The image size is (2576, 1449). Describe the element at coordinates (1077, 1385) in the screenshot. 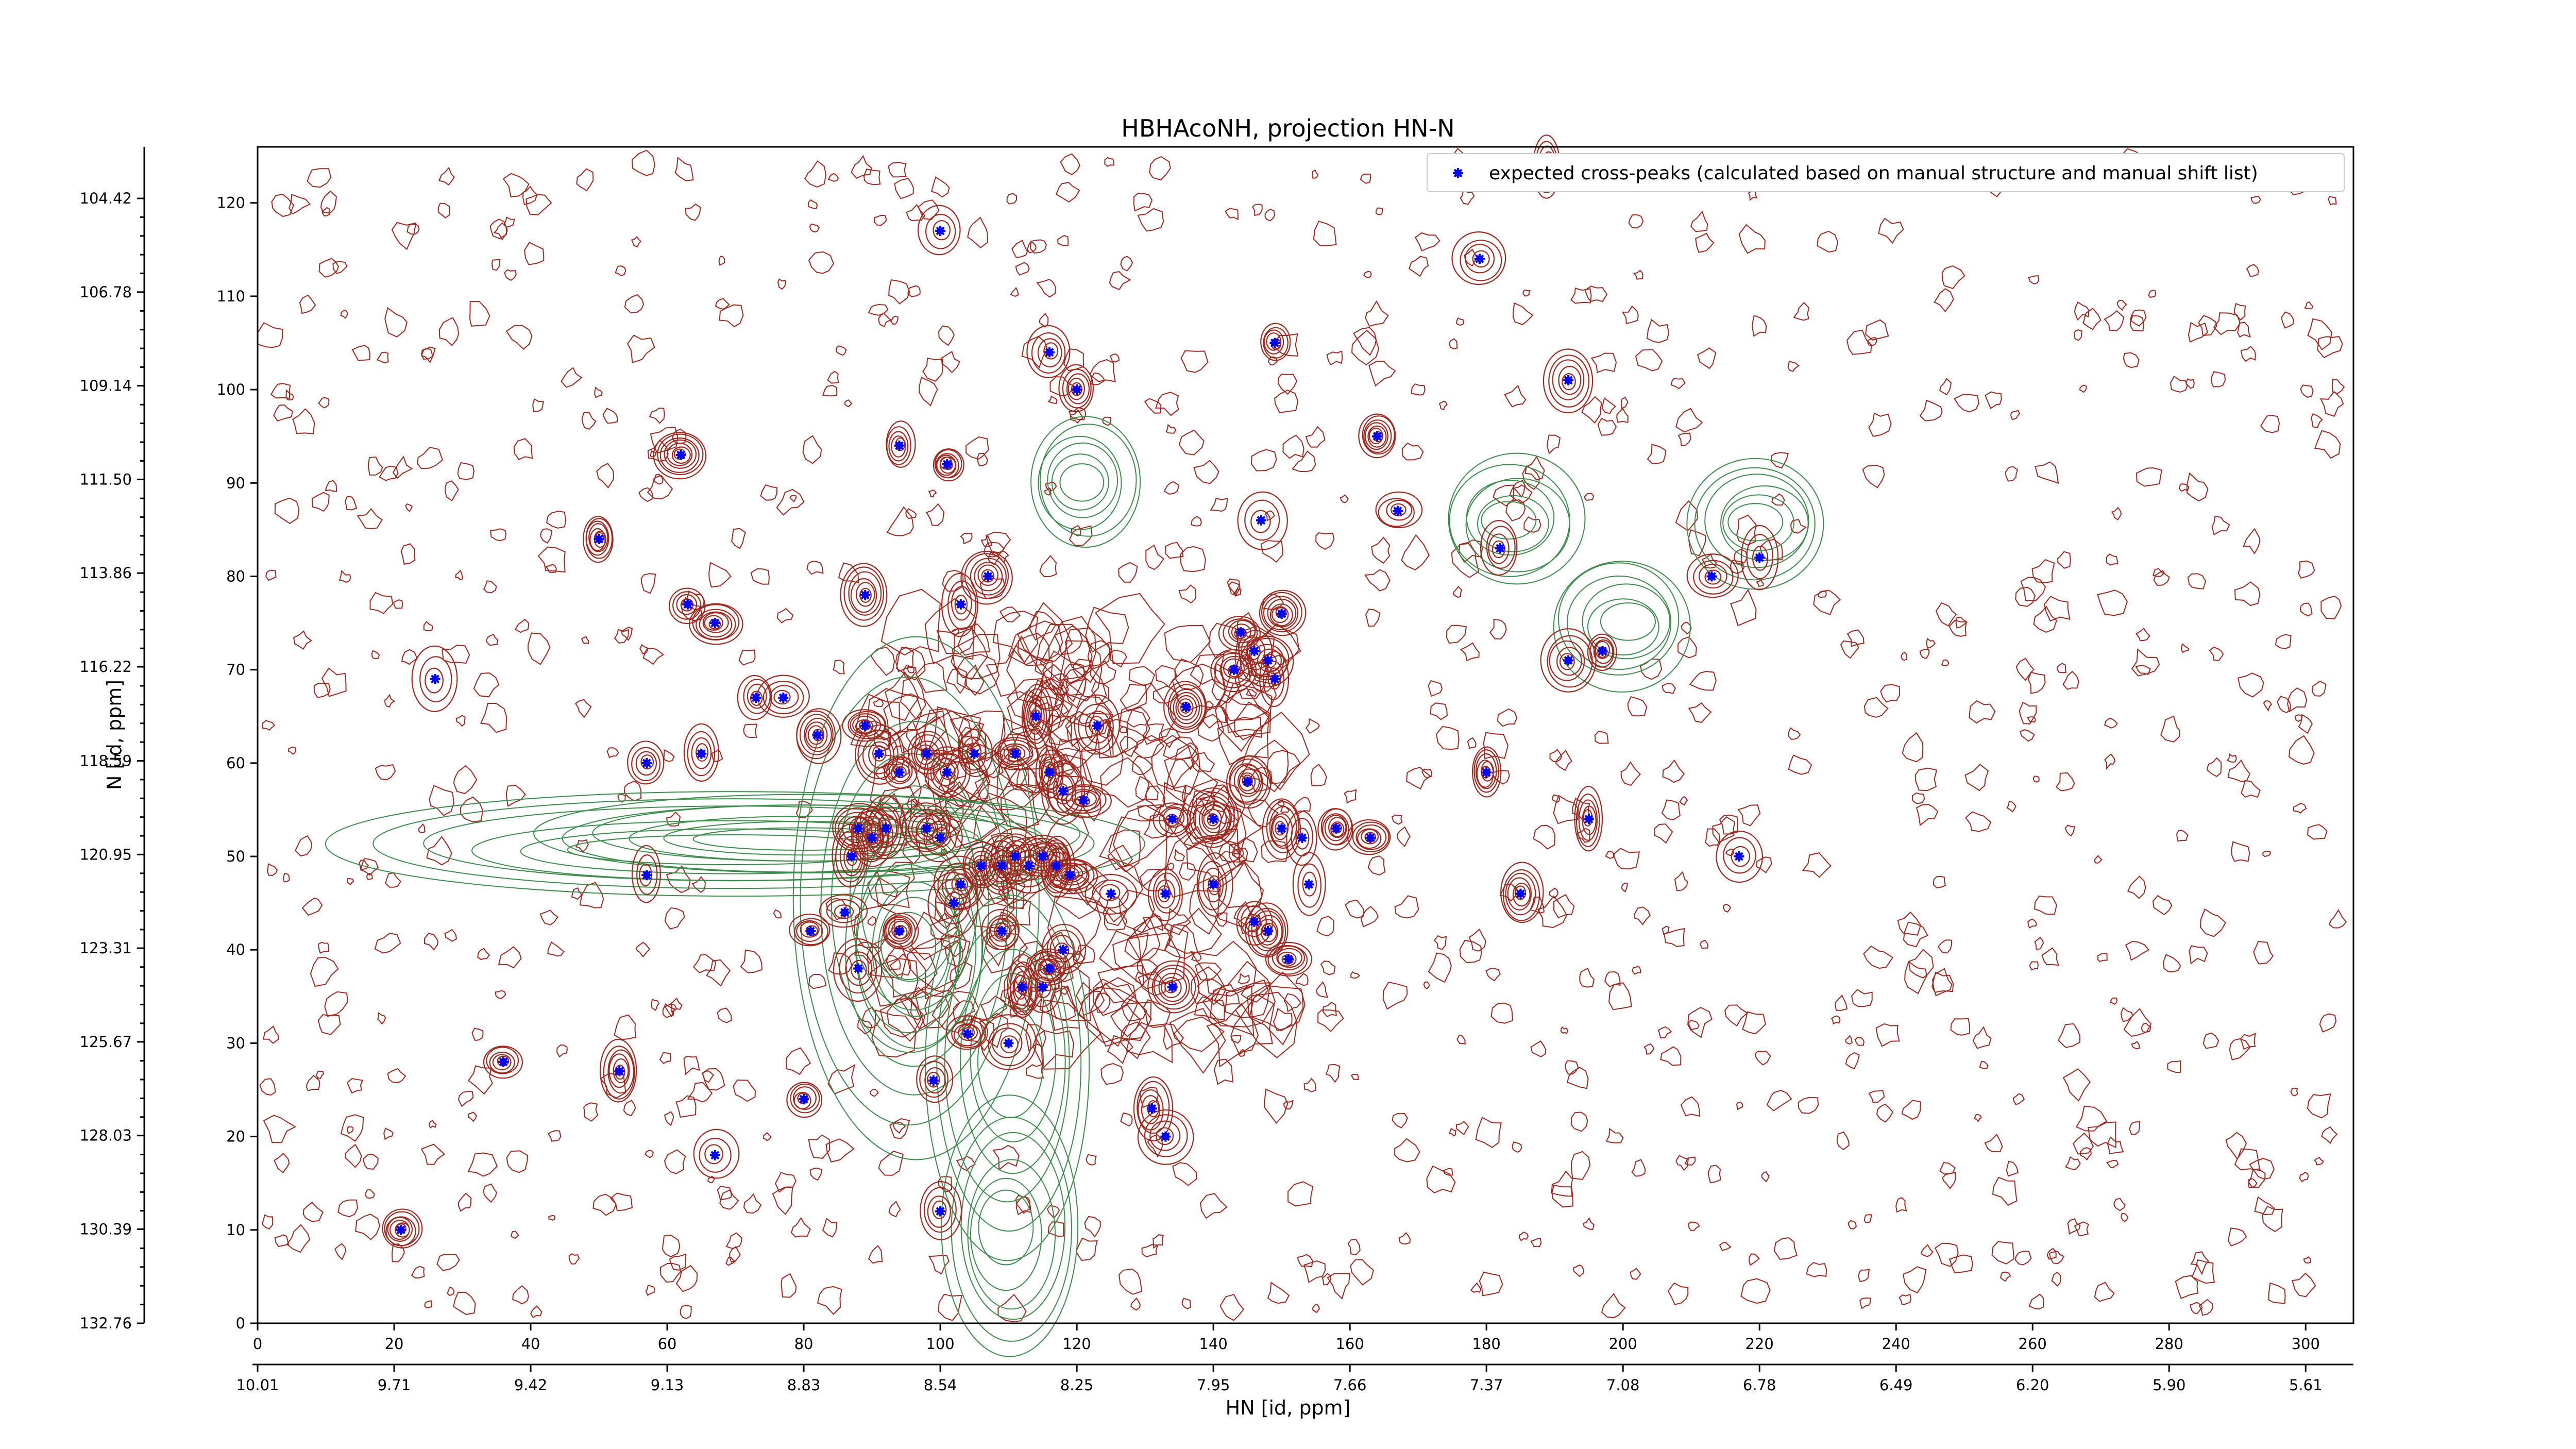

I see `x-ppm-tick-label: 8.25` at that location.